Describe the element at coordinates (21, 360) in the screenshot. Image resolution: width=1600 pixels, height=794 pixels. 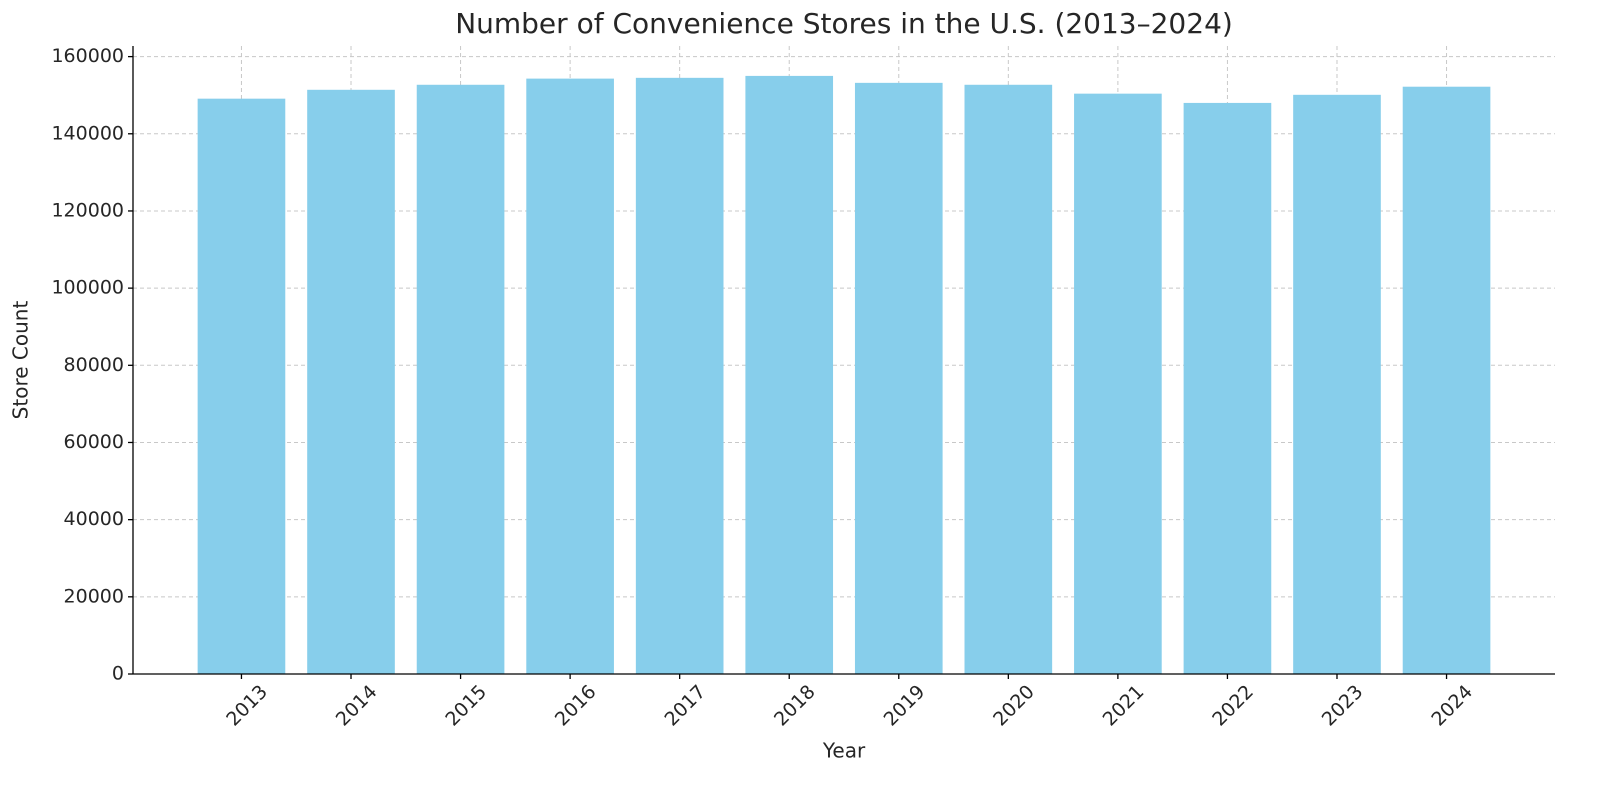
I see `y-axis-label: Store Count` at that location.